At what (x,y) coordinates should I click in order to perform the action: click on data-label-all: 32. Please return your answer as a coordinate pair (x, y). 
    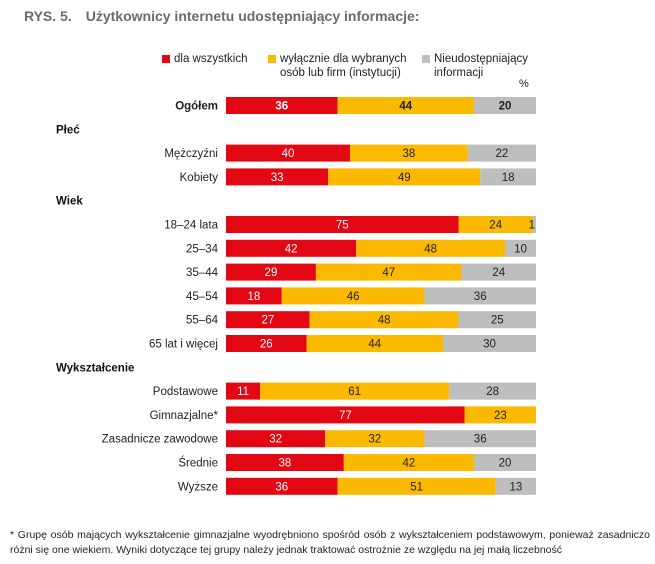
    Looking at the image, I should click on (275, 440).